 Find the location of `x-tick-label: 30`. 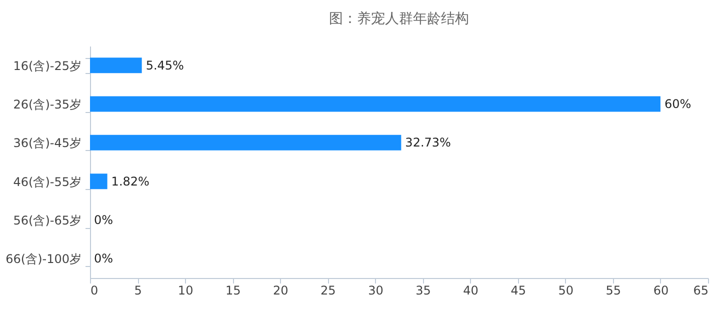

x-tick-label: 30 is located at coordinates (376, 291).